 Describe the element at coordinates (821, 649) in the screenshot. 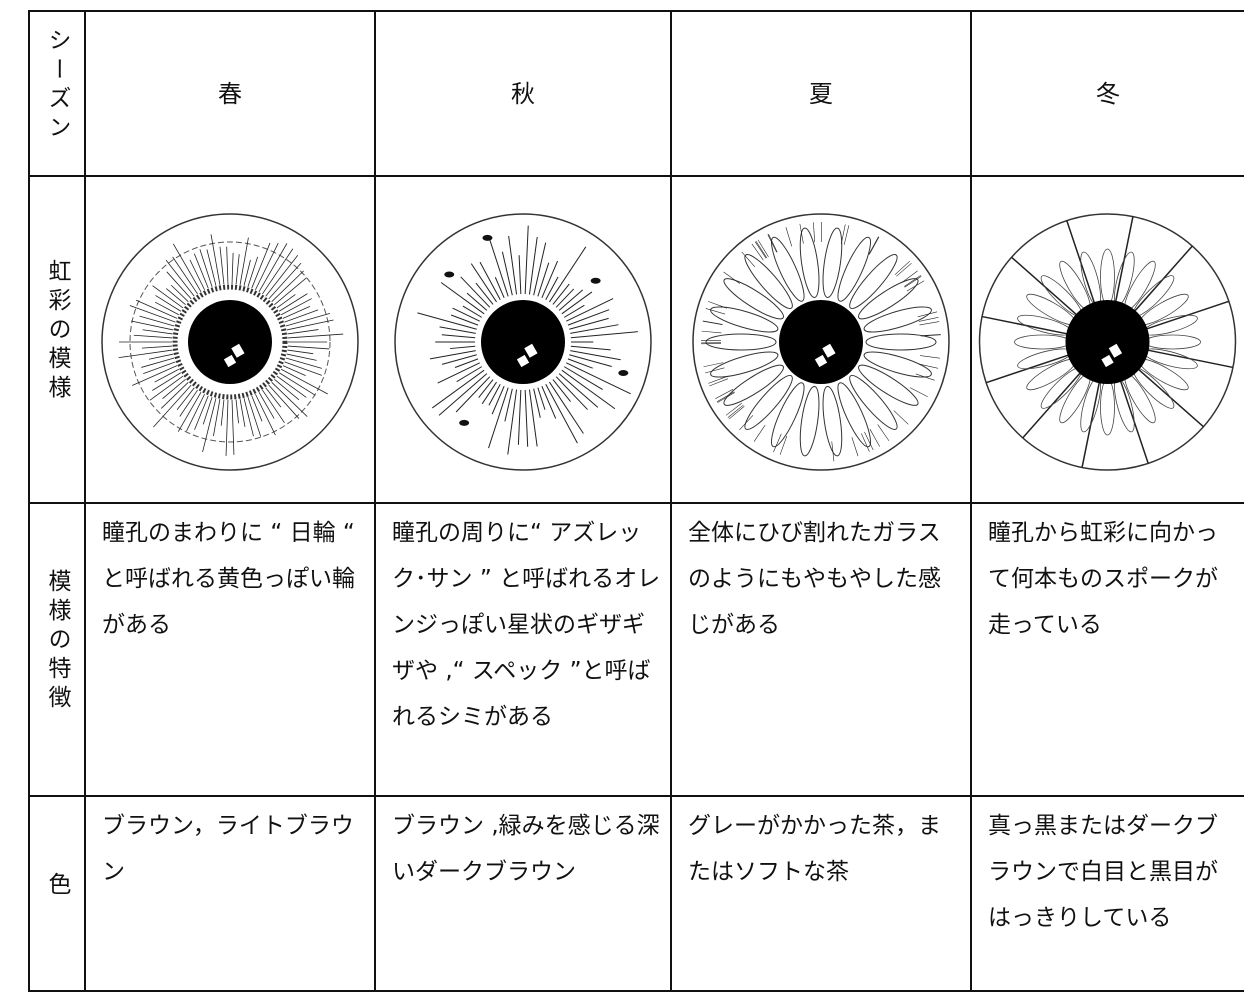

I see `cell: 全体にひび割れたガラスのようにもやもやした感じがある` at that location.